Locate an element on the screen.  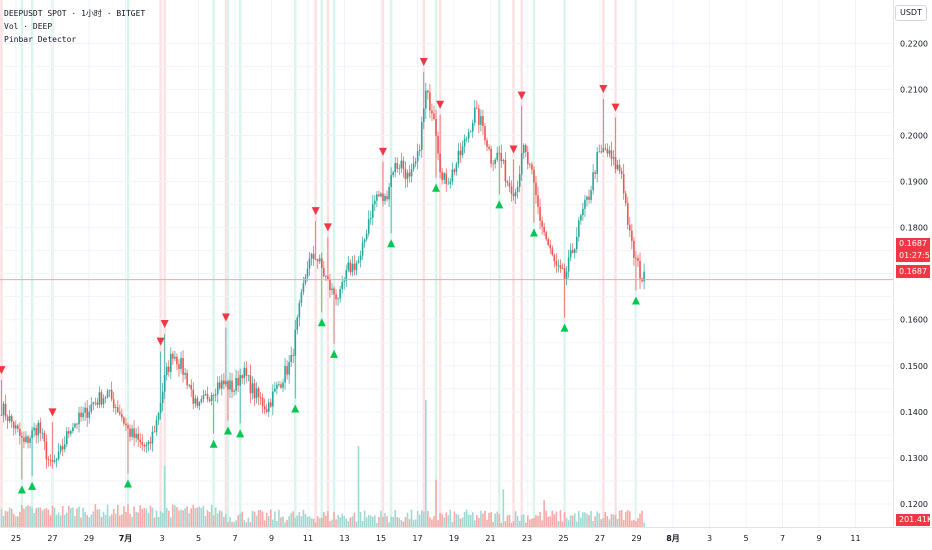
time-tick-label: 19 is located at coordinates (454, 538).